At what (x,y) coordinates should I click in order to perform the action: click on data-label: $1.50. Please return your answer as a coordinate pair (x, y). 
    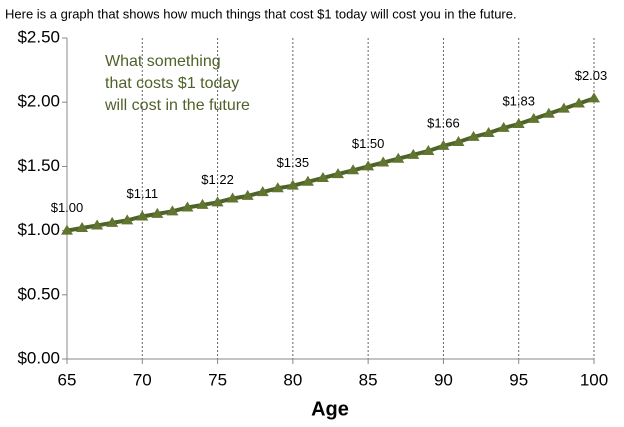
    Looking at the image, I should click on (368, 143).